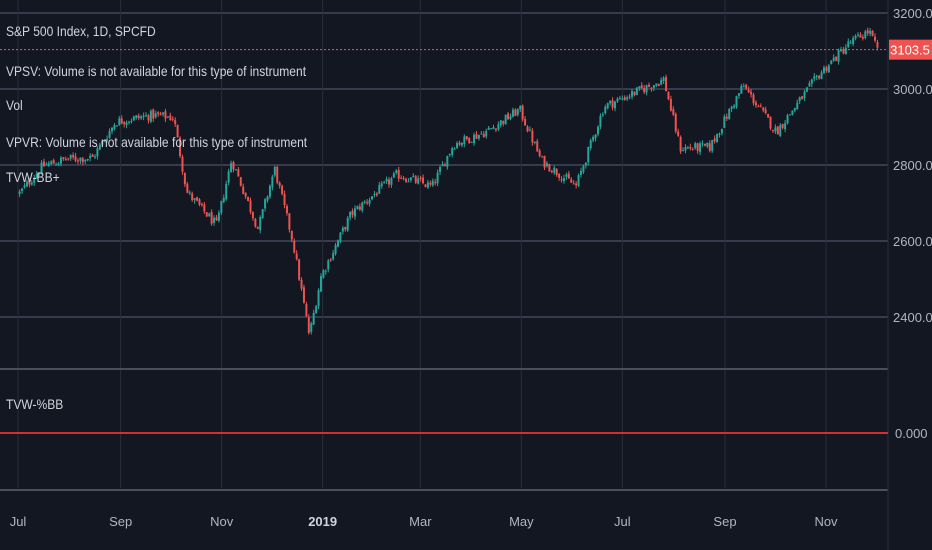  What do you see at coordinates (81, 31) in the screenshot?
I see `chart-title: S&P 500 Index, 1D, SPCFD` at bounding box center [81, 31].